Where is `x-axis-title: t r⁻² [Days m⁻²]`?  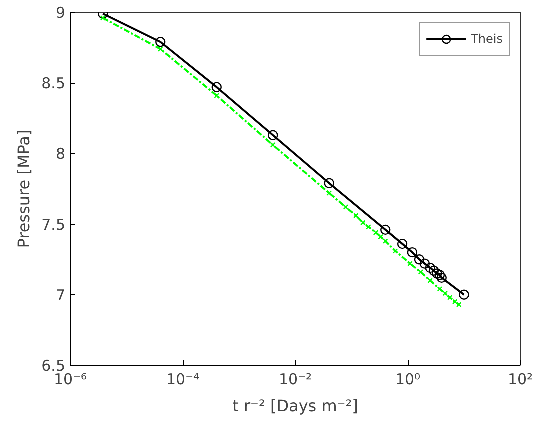
x-axis-title: t r⁻² [Days m⁻²] is located at coordinates (295, 406).